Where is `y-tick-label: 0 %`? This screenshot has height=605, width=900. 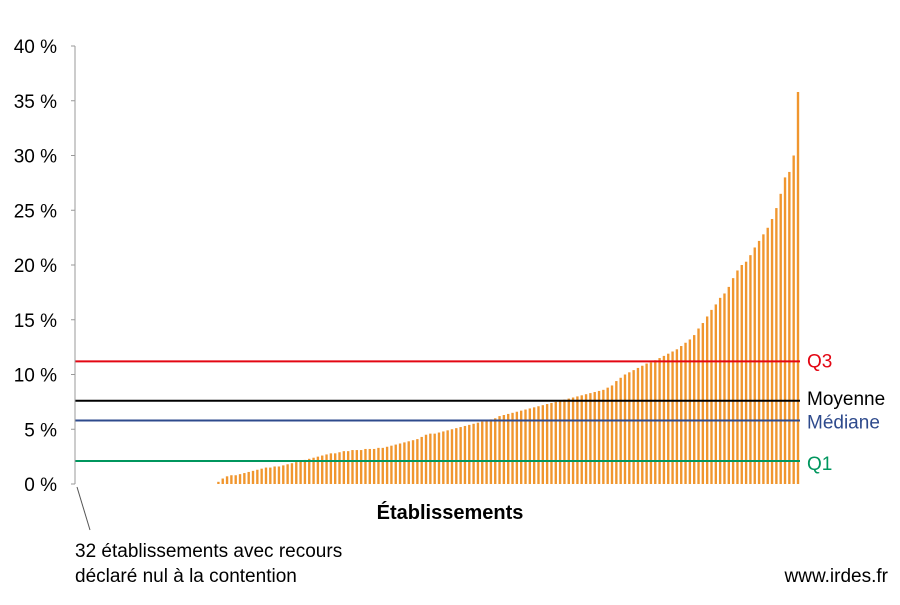 y-tick-label: 0 % is located at coordinates (40, 485).